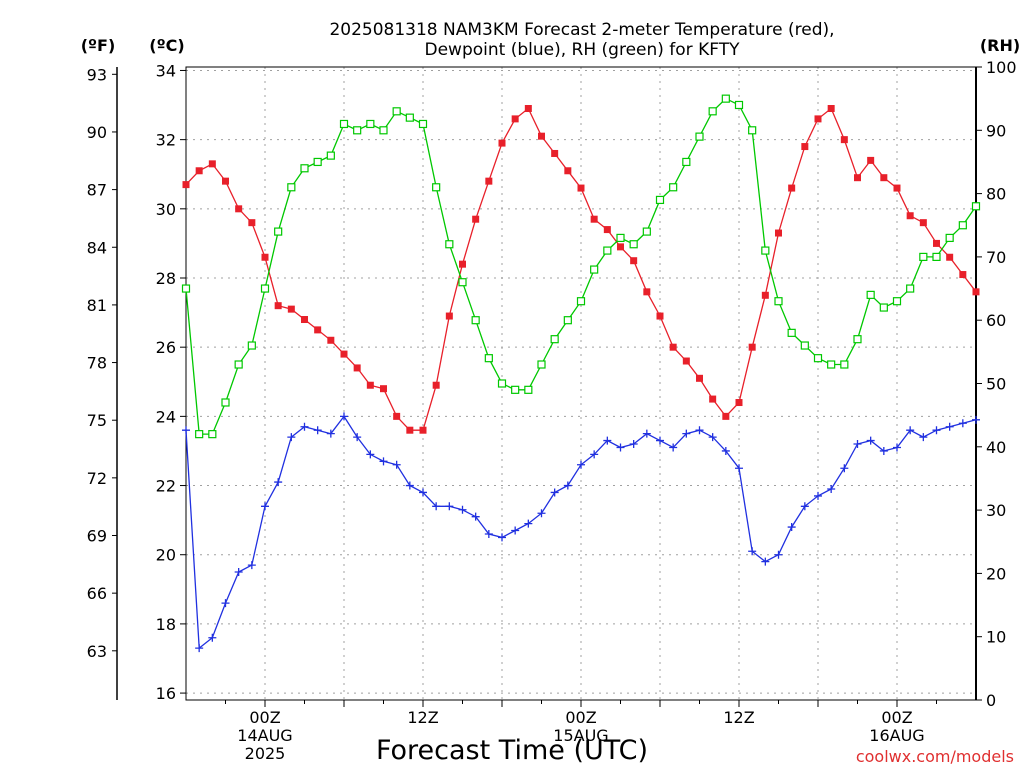 The width and height of the screenshot is (1024, 768). I want to click on fahrenheit-tick-label: 63, so click(97, 651).